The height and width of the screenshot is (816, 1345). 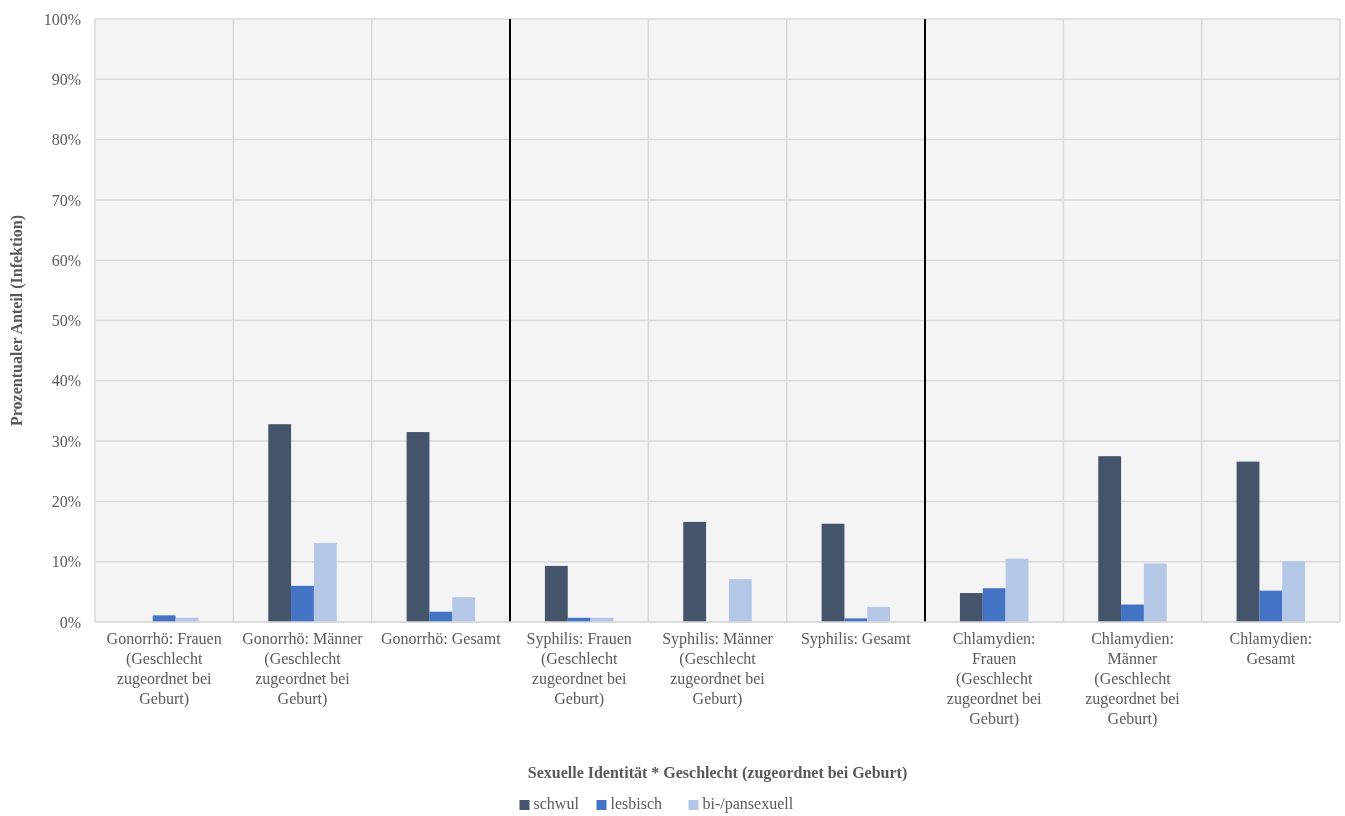 I want to click on y-tick-label: 60%, so click(x=66, y=260).